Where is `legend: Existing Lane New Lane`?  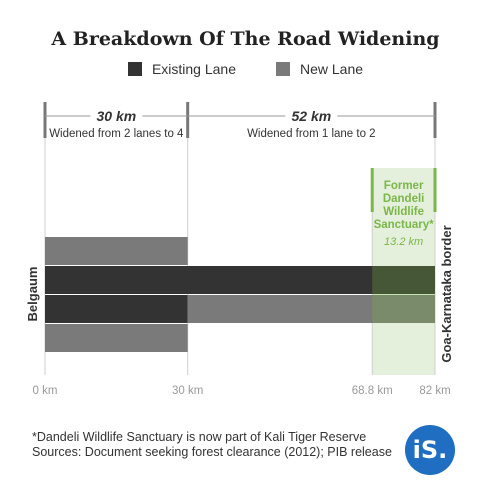 legend: Existing Lane New Lane is located at coordinates (245, 69).